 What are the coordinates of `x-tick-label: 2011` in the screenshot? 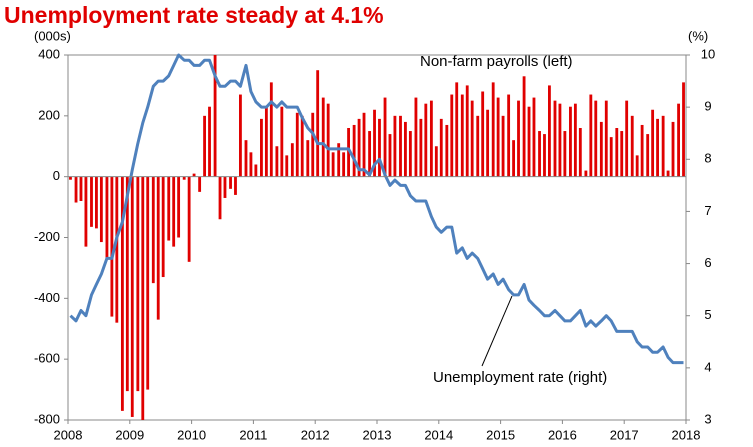 It's located at (253, 434).